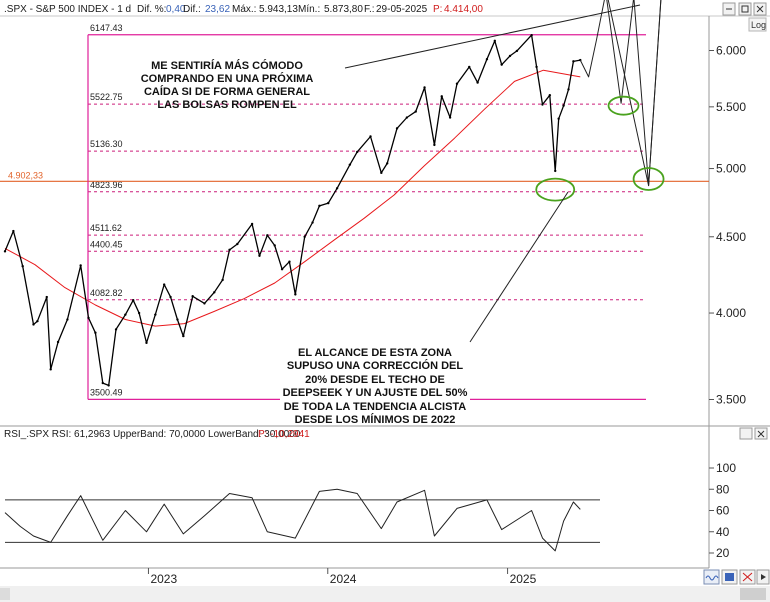 The image size is (770, 602). What do you see at coordinates (375, 353) in the screenshot?
I see `annotation-bottom-line: EL ALCANCE DE ESTA ZONA` at bounding box center [375, 353].